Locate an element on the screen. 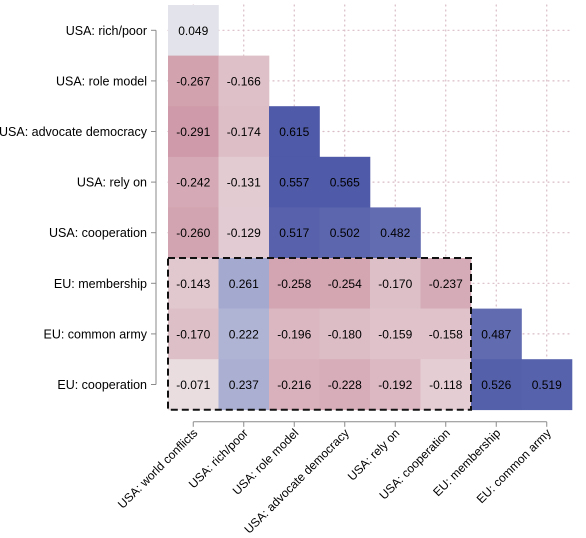 The width and height of the screenshot is (586, 538). cell-value-label: 0.565 is located at coordinates (345, 183).